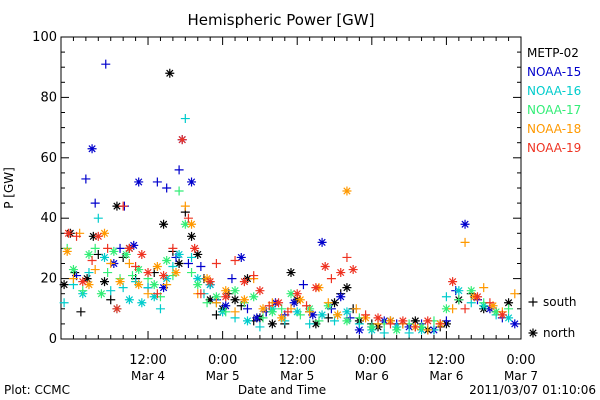 This screenshot has width=600, height=400. Describe the element at coordinates (9, 188) in the screenshot. I see `y-axis-label: P [GW]` at that location.